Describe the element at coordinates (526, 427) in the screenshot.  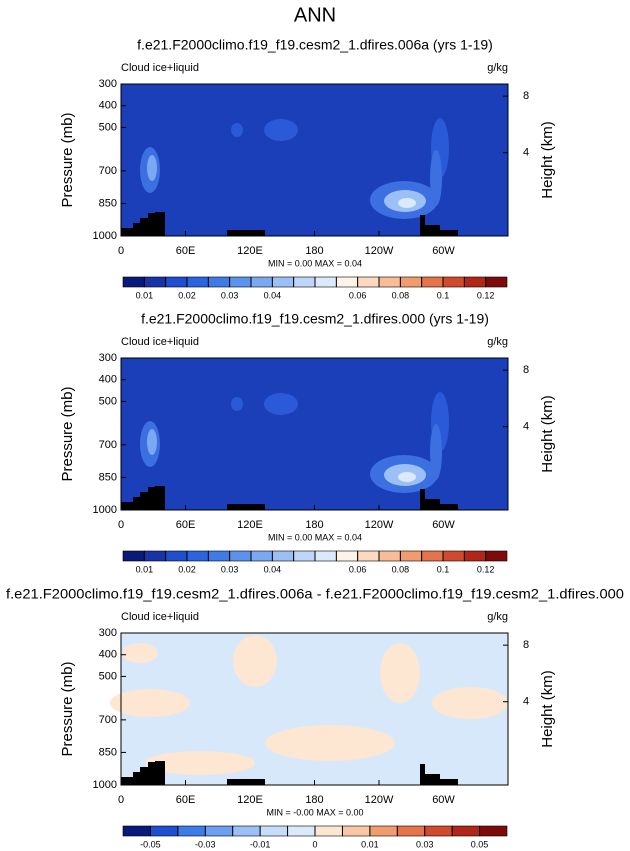
I see `y2-tick-label: 4` at that location.